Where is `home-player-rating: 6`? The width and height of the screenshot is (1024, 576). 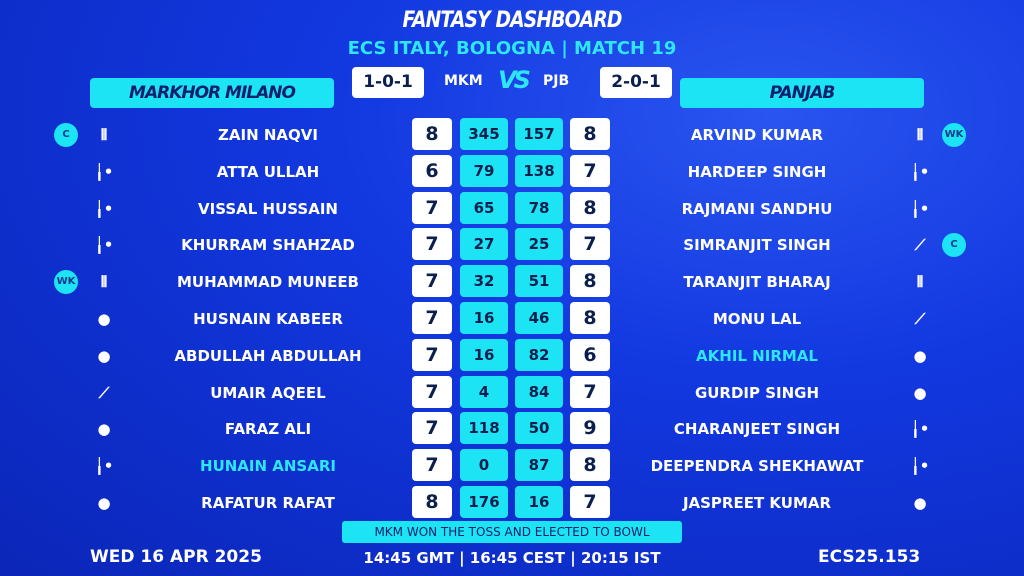
home-player-rating: 6 is located at coordinates (432, 170).